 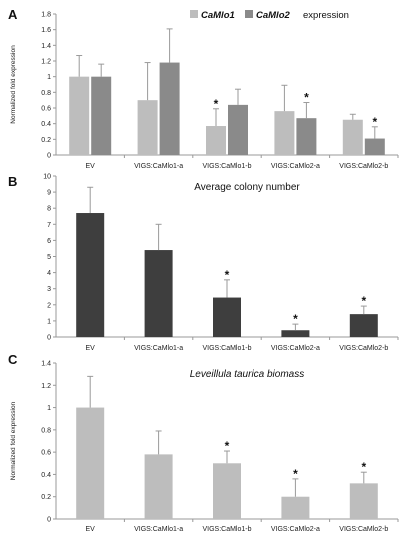 What do you see at coordinates (216, 104) in the screenshot?
I see `panel-a-series-1-significance-star: *` at bounding box center [216, 104].